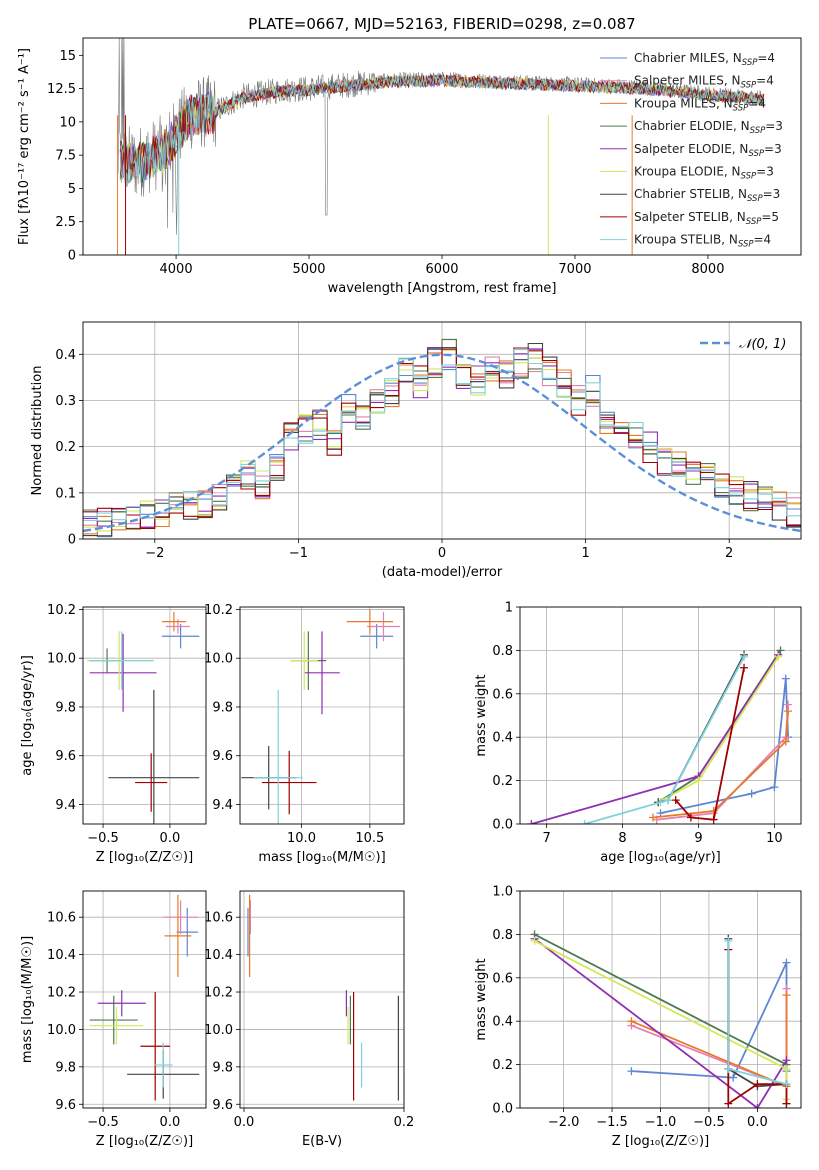 This screenshot has height=1170, width=819. What do you see at coordinates (218, 1030) in the screenshot?
I see `mass_vs_ebv-ytick-label: 10.0` at bounding box center [218, 1030].